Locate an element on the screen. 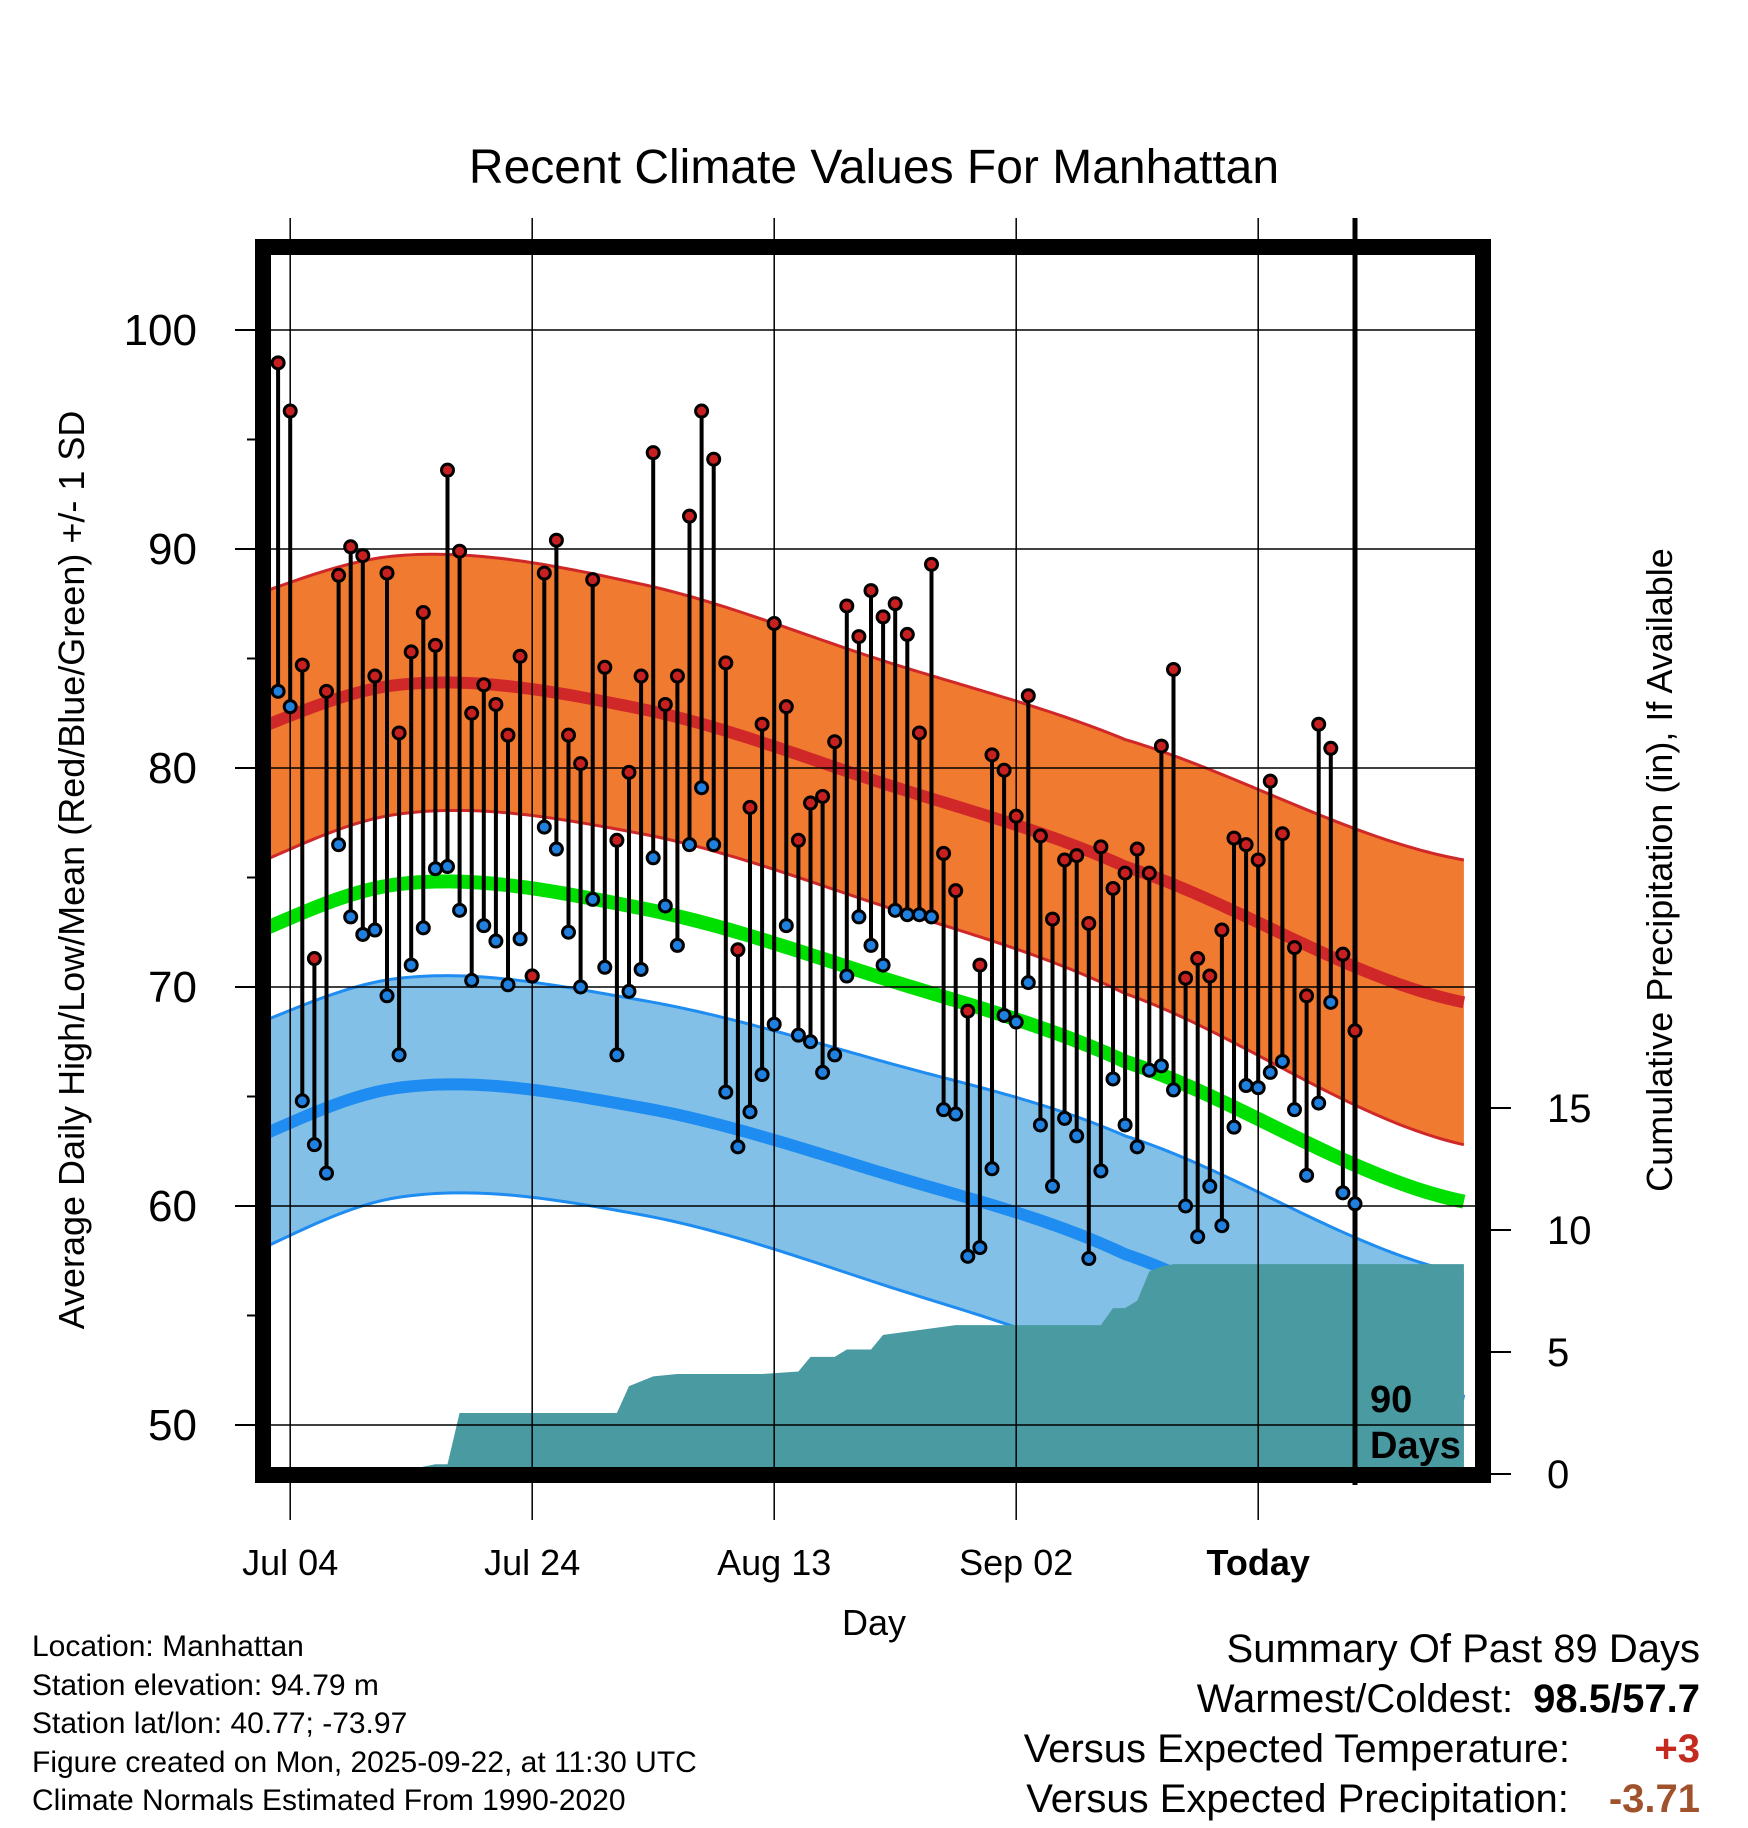 The height and width of the screenshot is (1828, 1748). y-tick-label: 70 is located at coordinates (172, 987).